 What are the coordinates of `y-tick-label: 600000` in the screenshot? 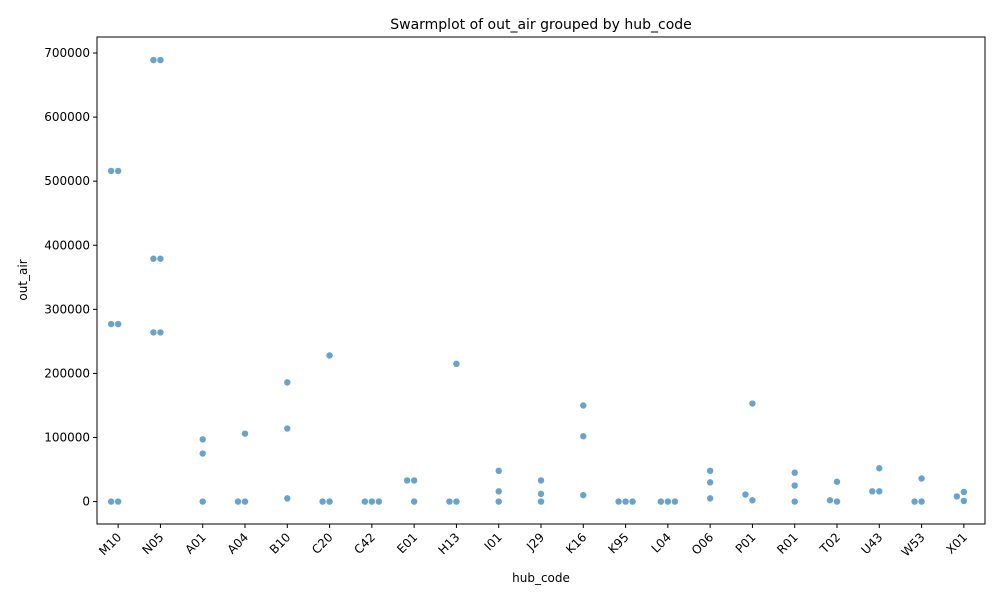 It's located at (67, 117).